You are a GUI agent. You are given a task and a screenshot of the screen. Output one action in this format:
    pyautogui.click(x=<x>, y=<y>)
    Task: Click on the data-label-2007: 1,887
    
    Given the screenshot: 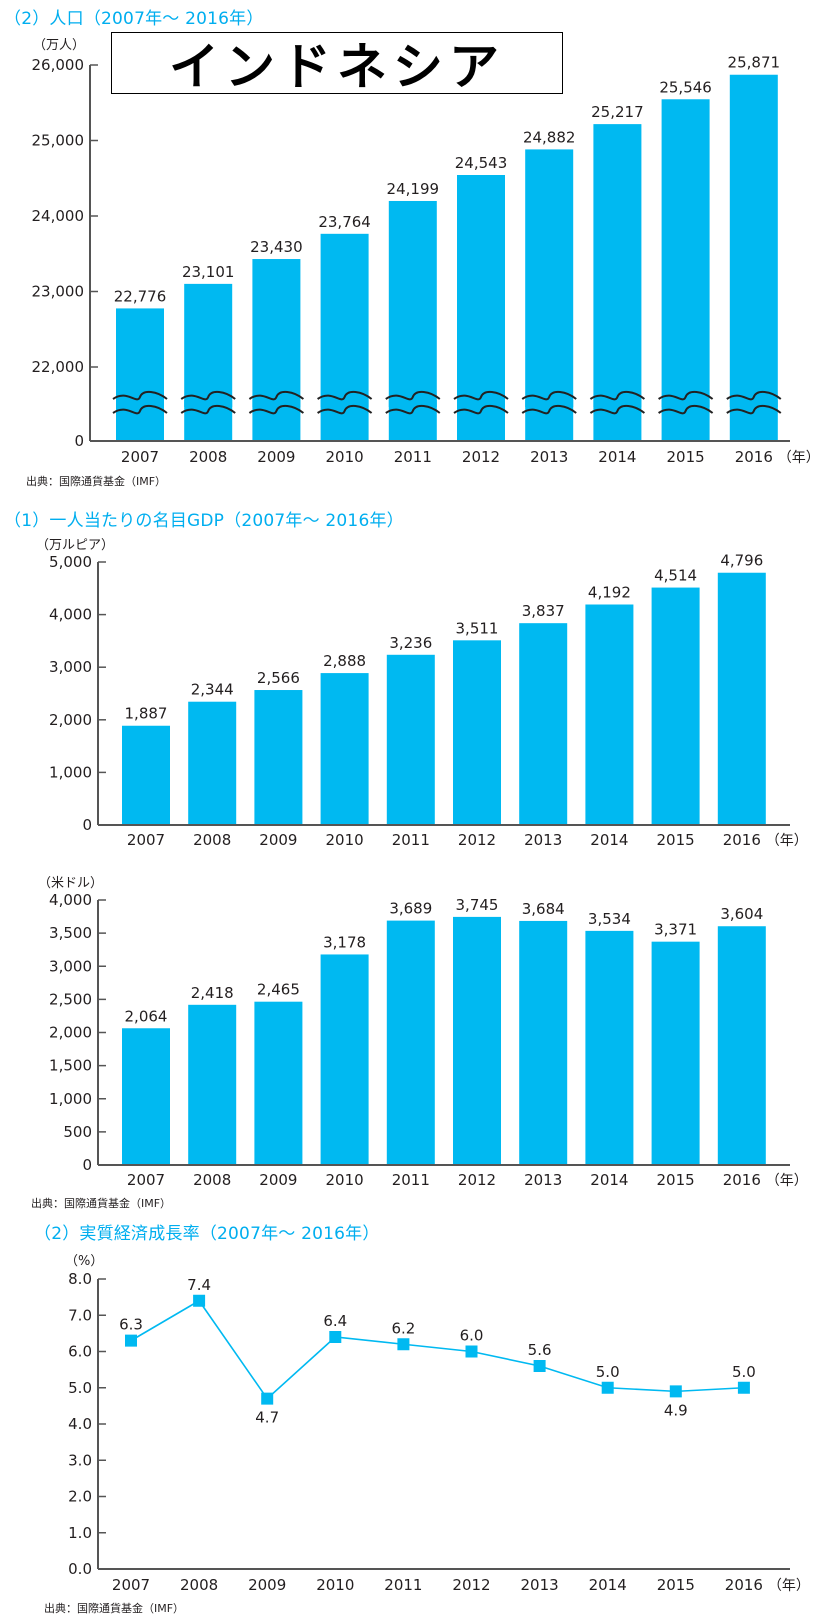 What is the action you would take?
    pyautogui.click(x=146, y=714)
    